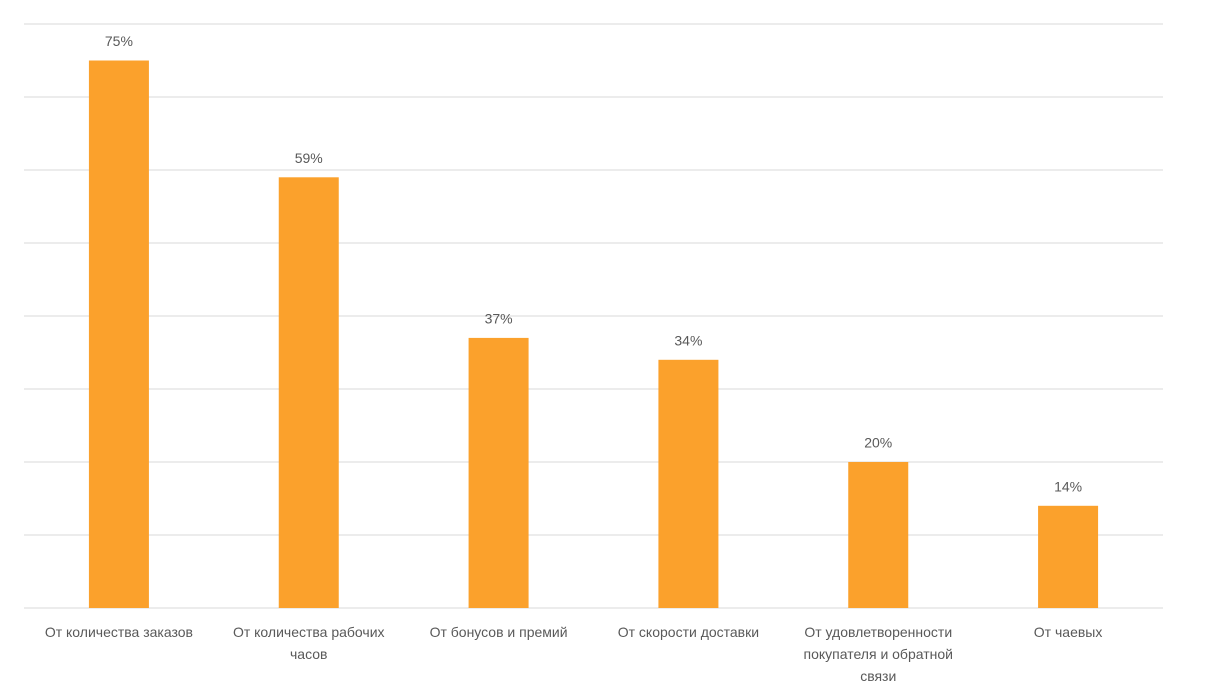 Image resolution: width=1226 pixels, height=684 pixels. I want to click on value-label: 75%, so click(119, 41).